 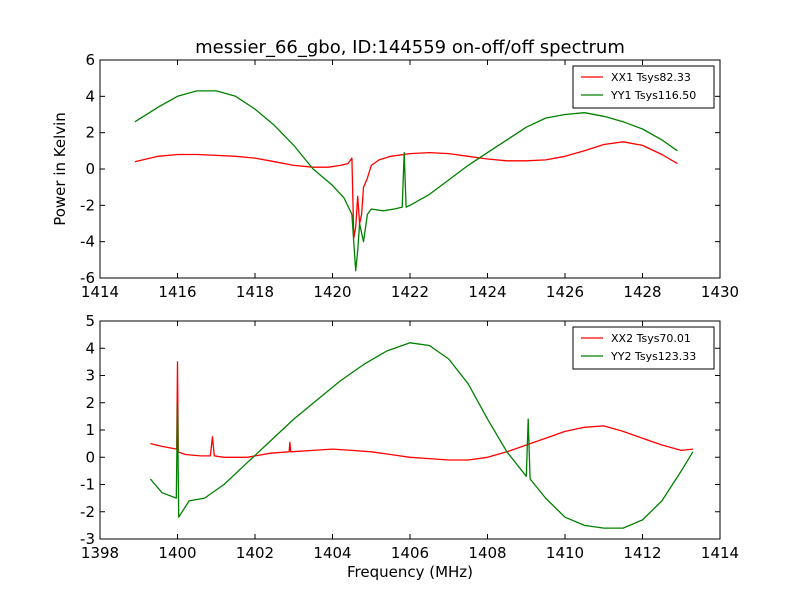 What do you see at coordinates (87, 539) in the screenshot?
I see `y-tick-label: -3` at bounding box center [87, 539].